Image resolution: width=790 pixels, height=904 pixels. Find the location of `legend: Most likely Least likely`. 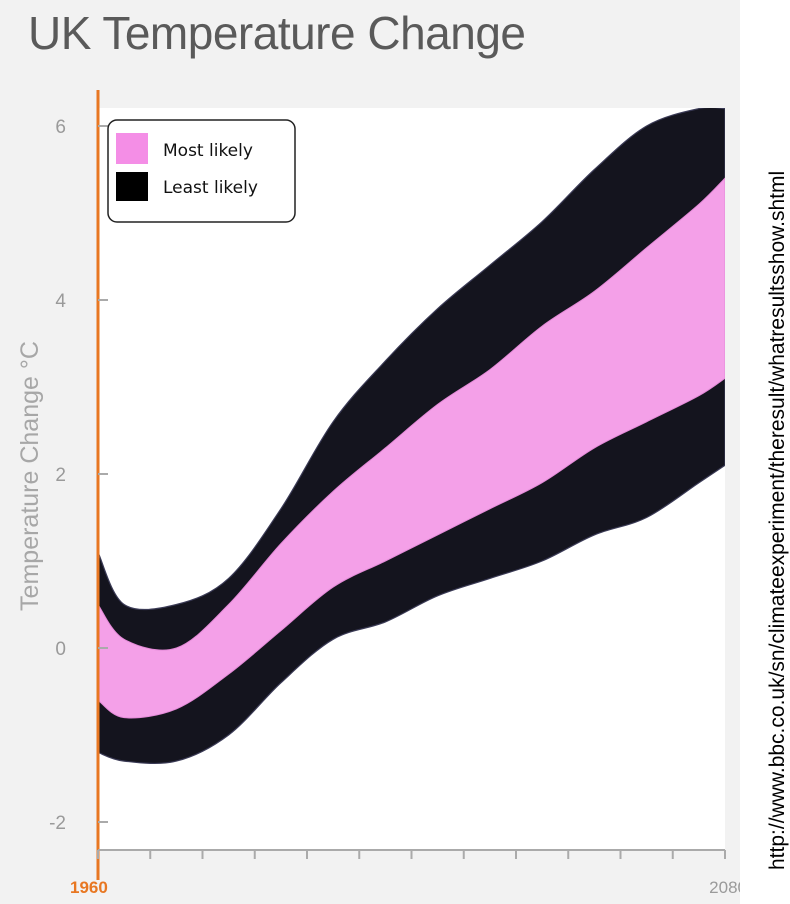

legend: Most likely Least likely is located at coordinates (201, 171).